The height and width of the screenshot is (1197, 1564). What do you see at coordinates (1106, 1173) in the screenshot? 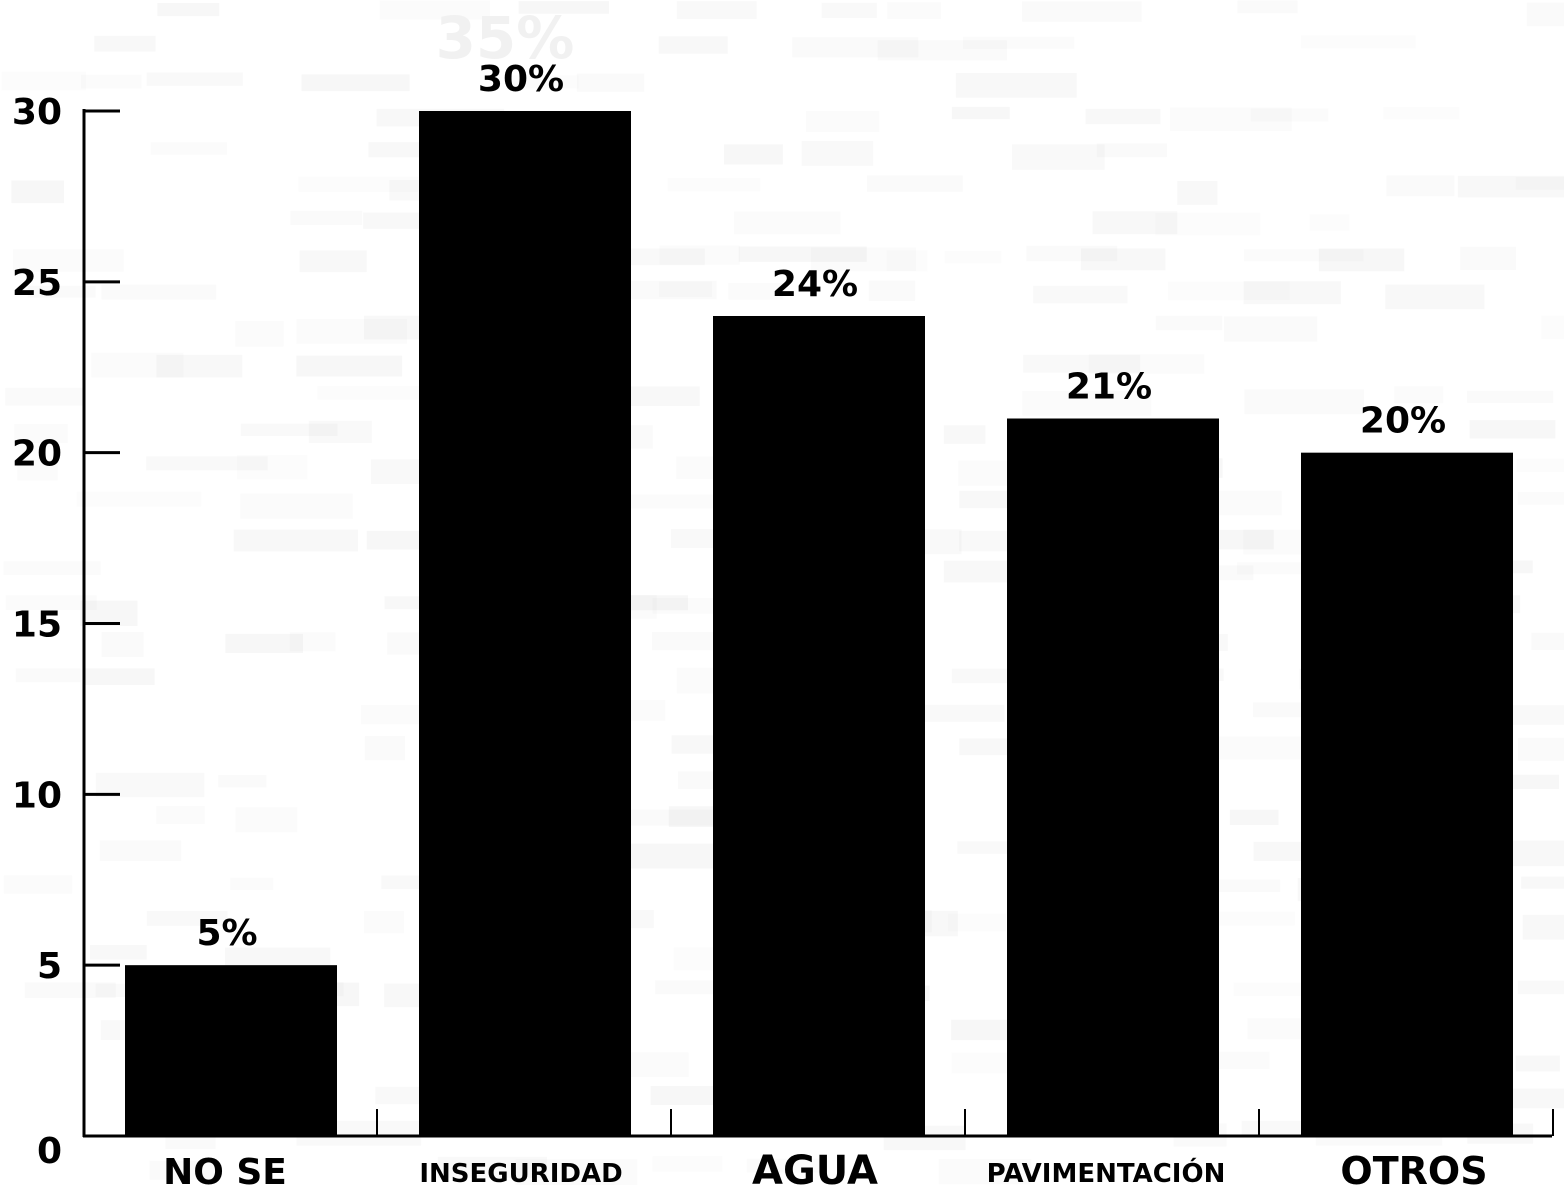
I see `x-category-label: PAVIMENTACIÓN` at bounding box center [1106, 1173].